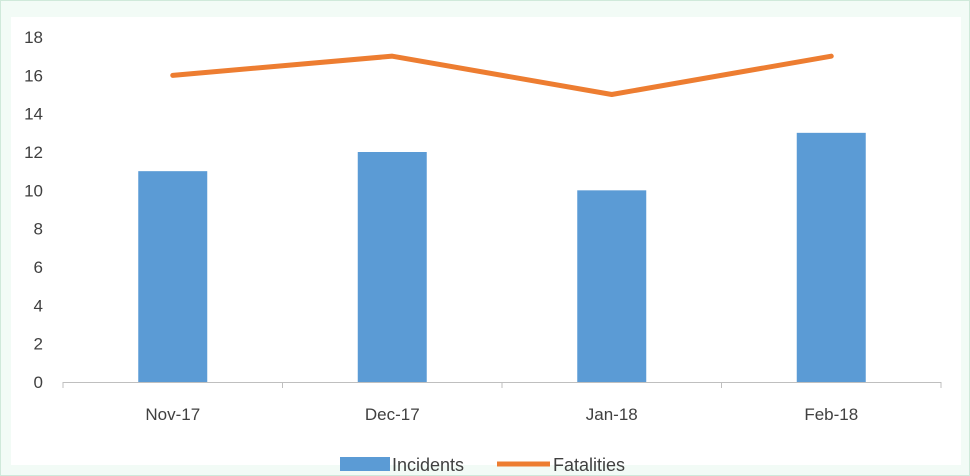 This screenshot has width=970, height=476. I want to click on y-tick-label: 14, so click(33, 114).